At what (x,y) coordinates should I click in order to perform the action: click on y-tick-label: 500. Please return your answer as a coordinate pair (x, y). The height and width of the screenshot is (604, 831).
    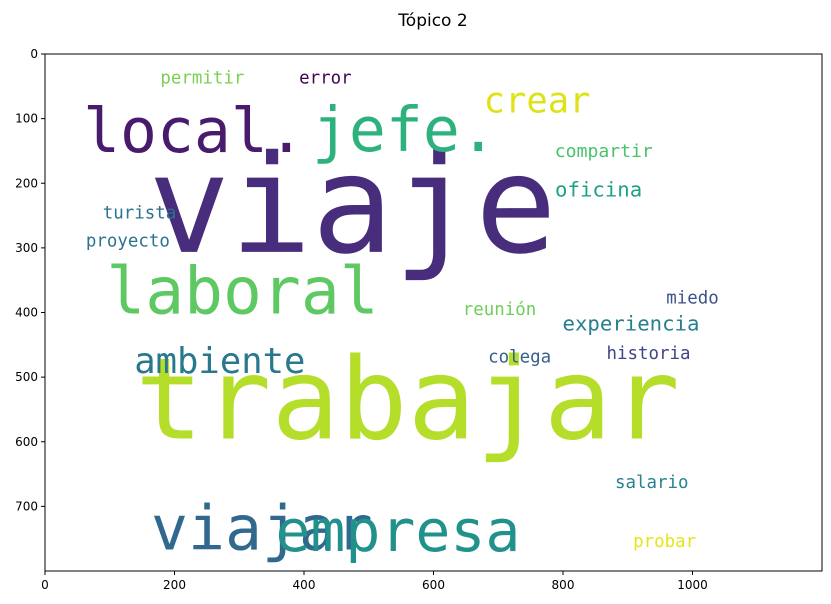
    Looking at the image, I should click on (26, 377).